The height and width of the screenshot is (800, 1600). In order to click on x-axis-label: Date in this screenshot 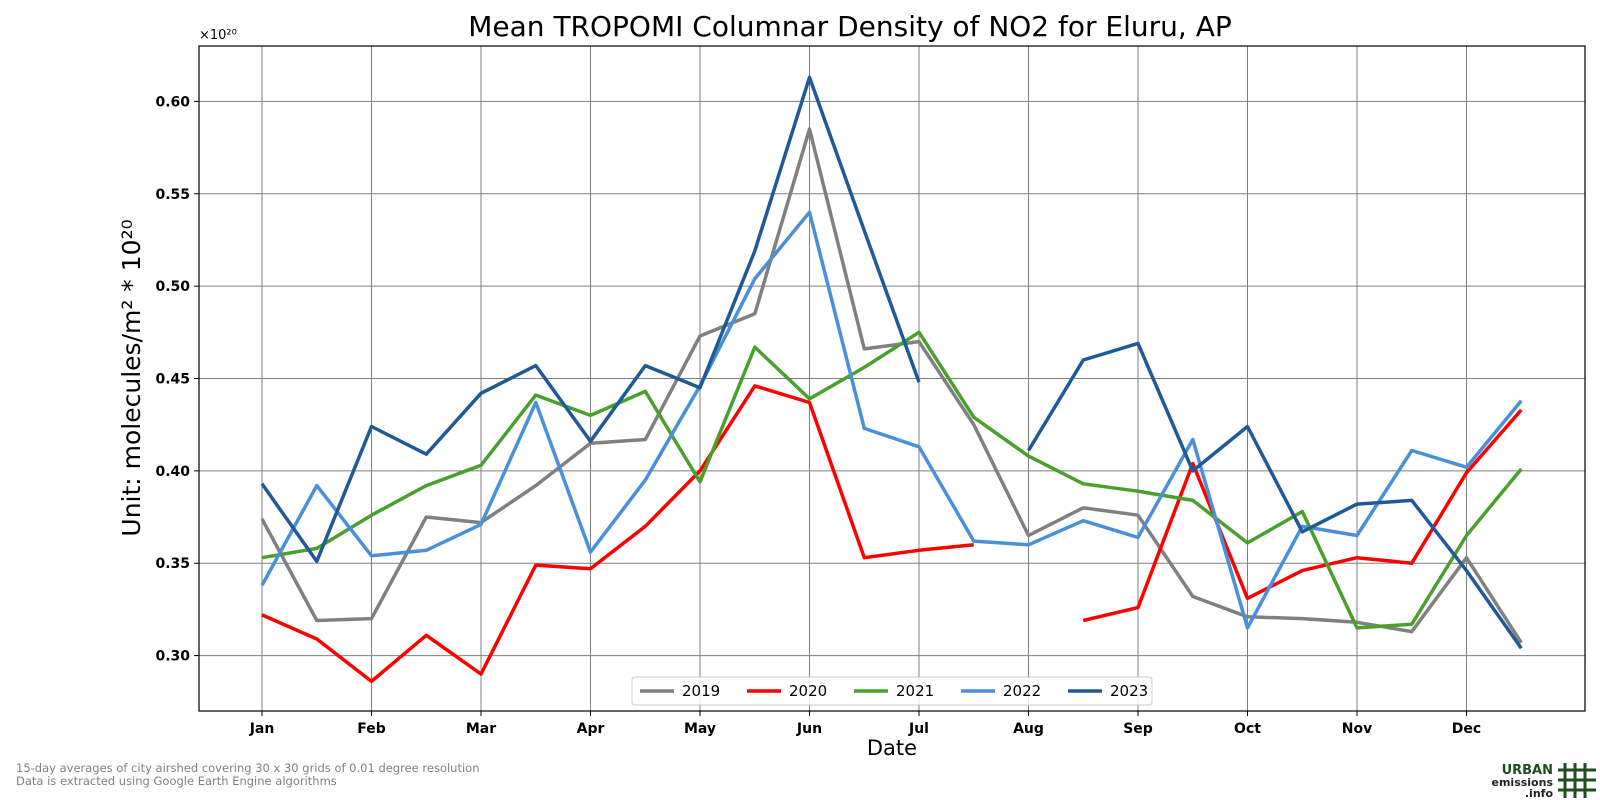, I will do `click(892, 748)`.